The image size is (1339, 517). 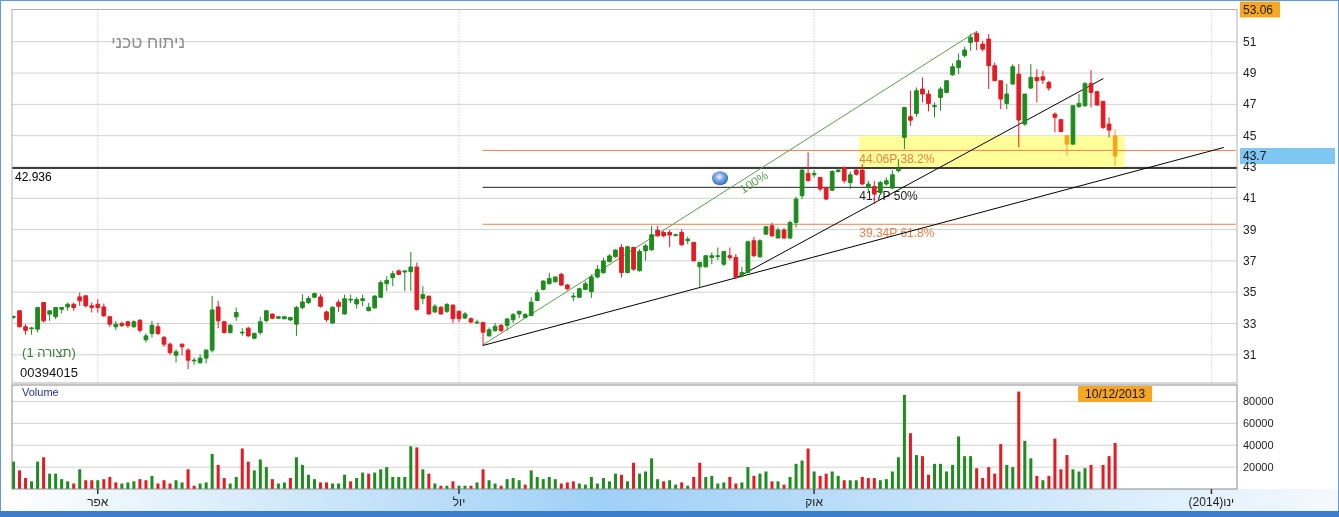 What do you see at coordinates (98, 502) in the screenshot?
I see `x-tick-label: אפר` at bounding box center [98, 502].